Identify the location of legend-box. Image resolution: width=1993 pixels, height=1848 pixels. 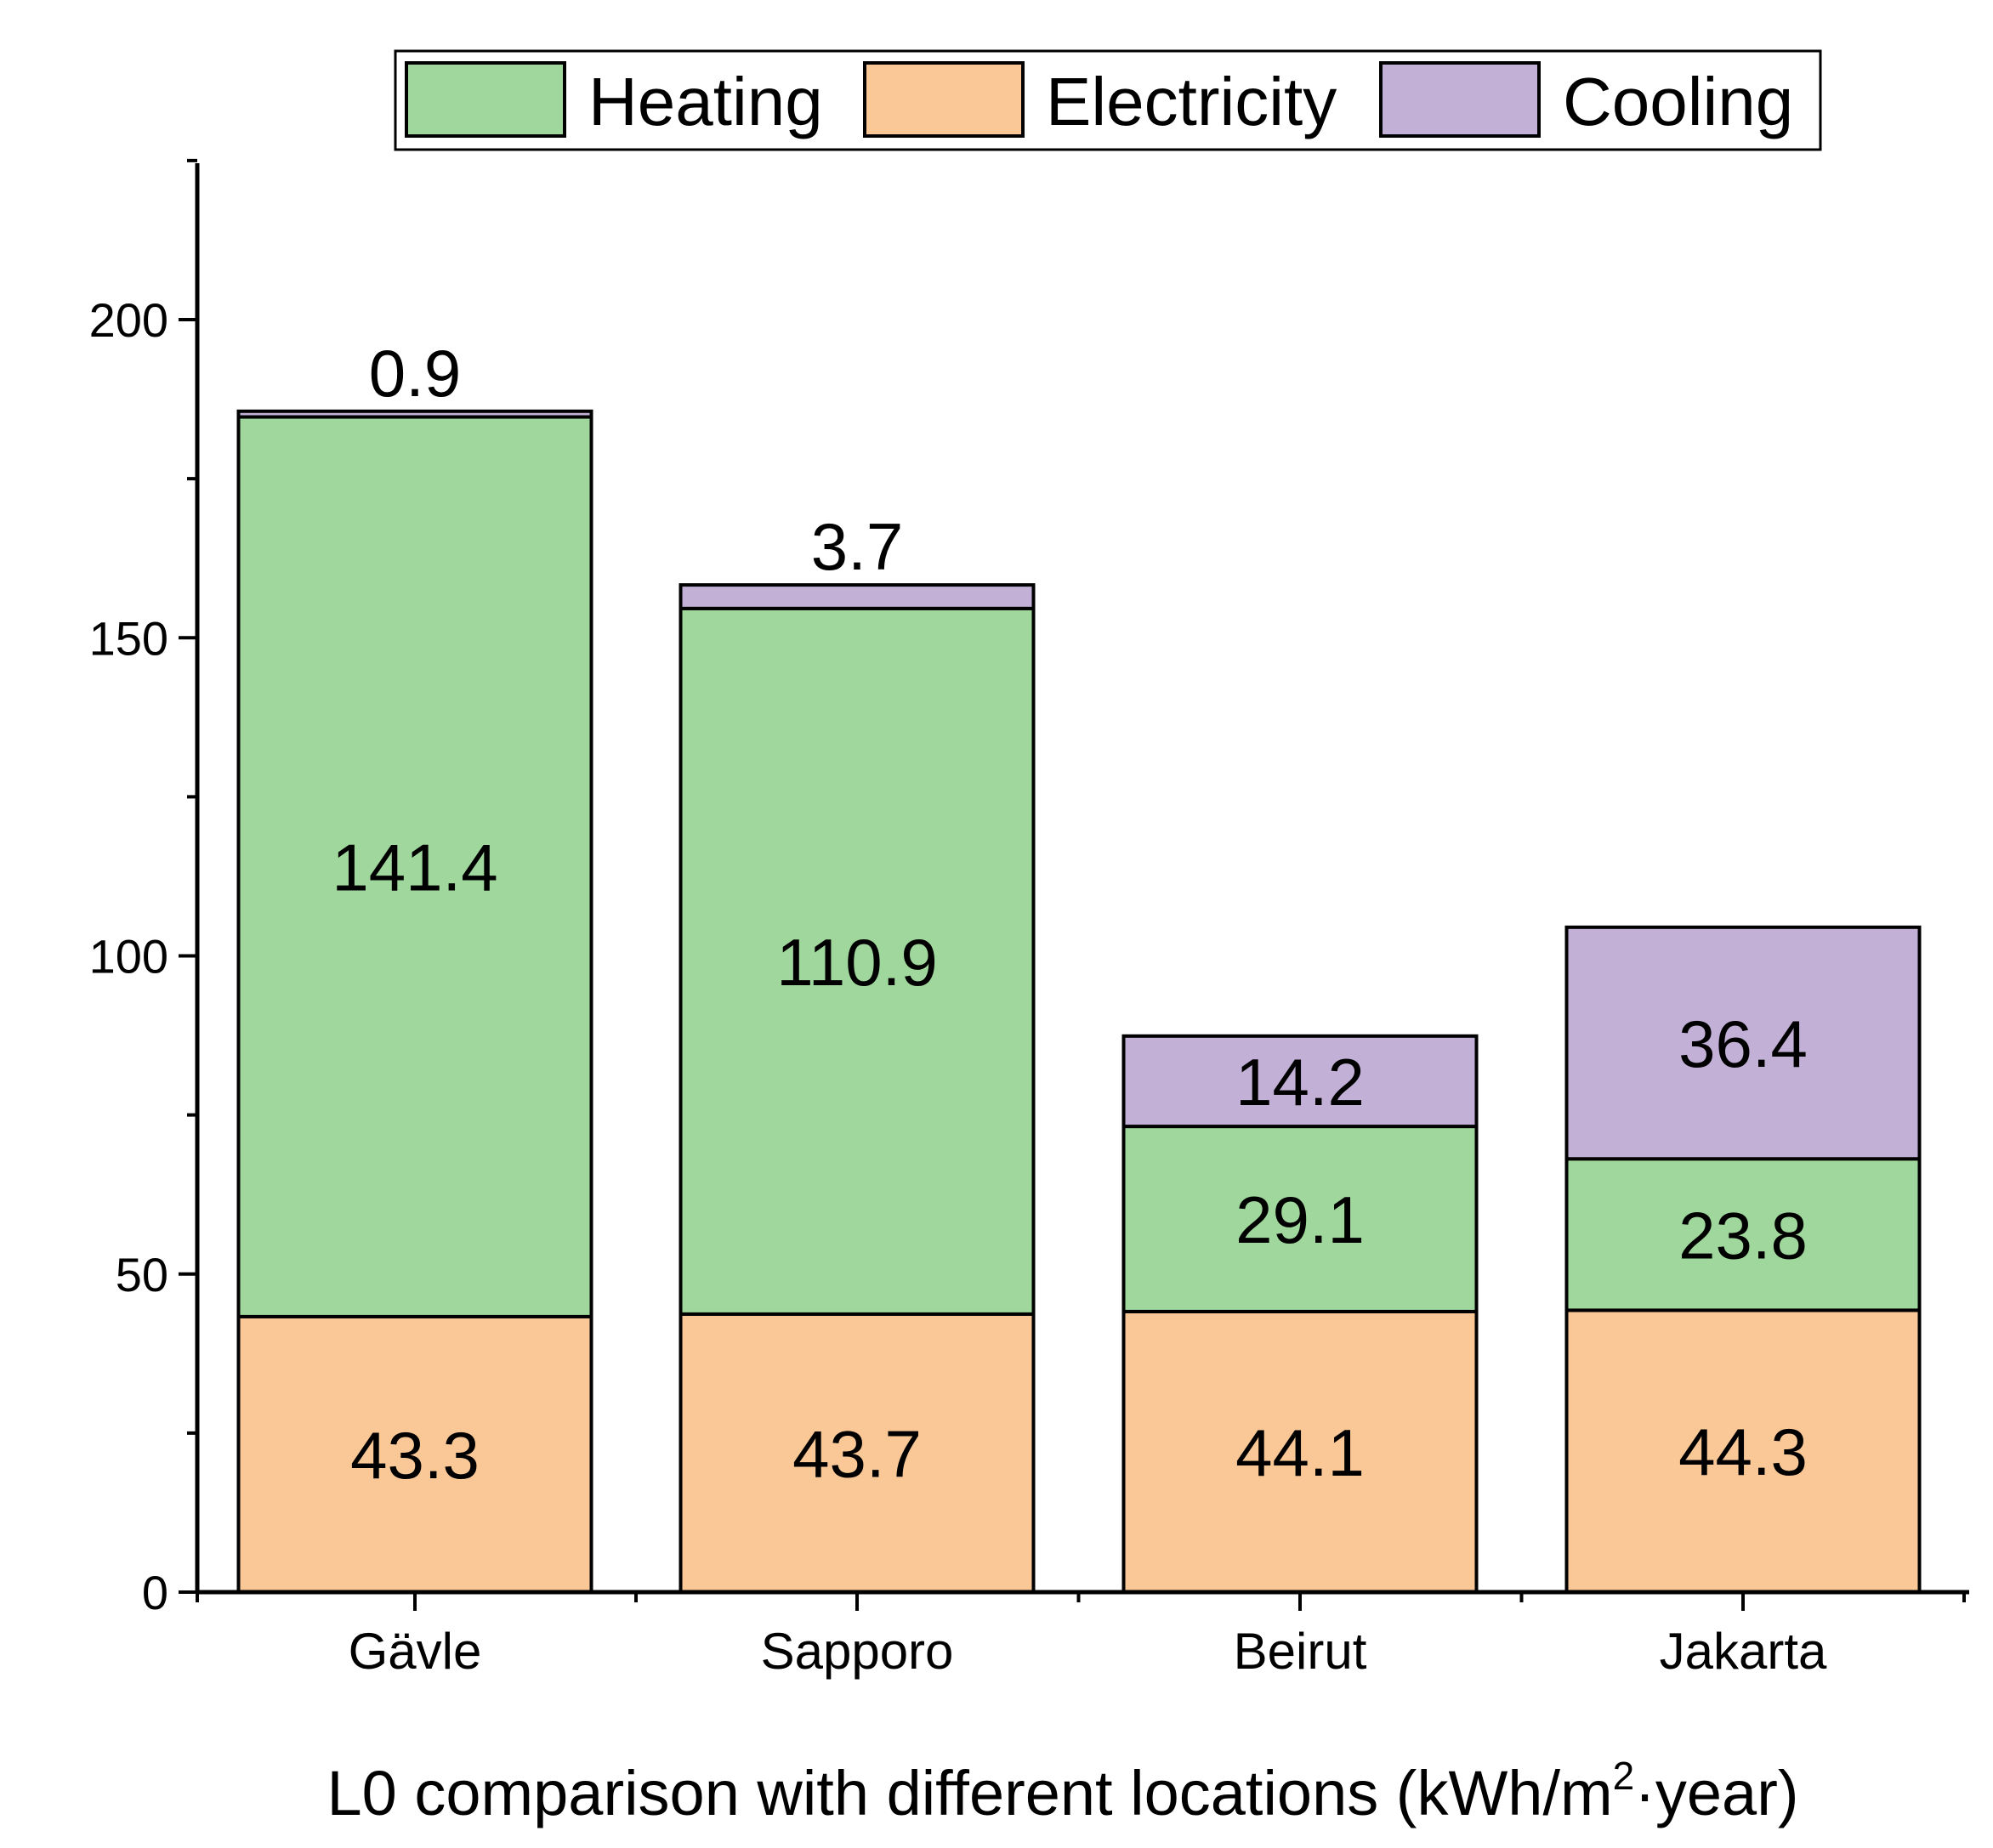
(1108, 100).